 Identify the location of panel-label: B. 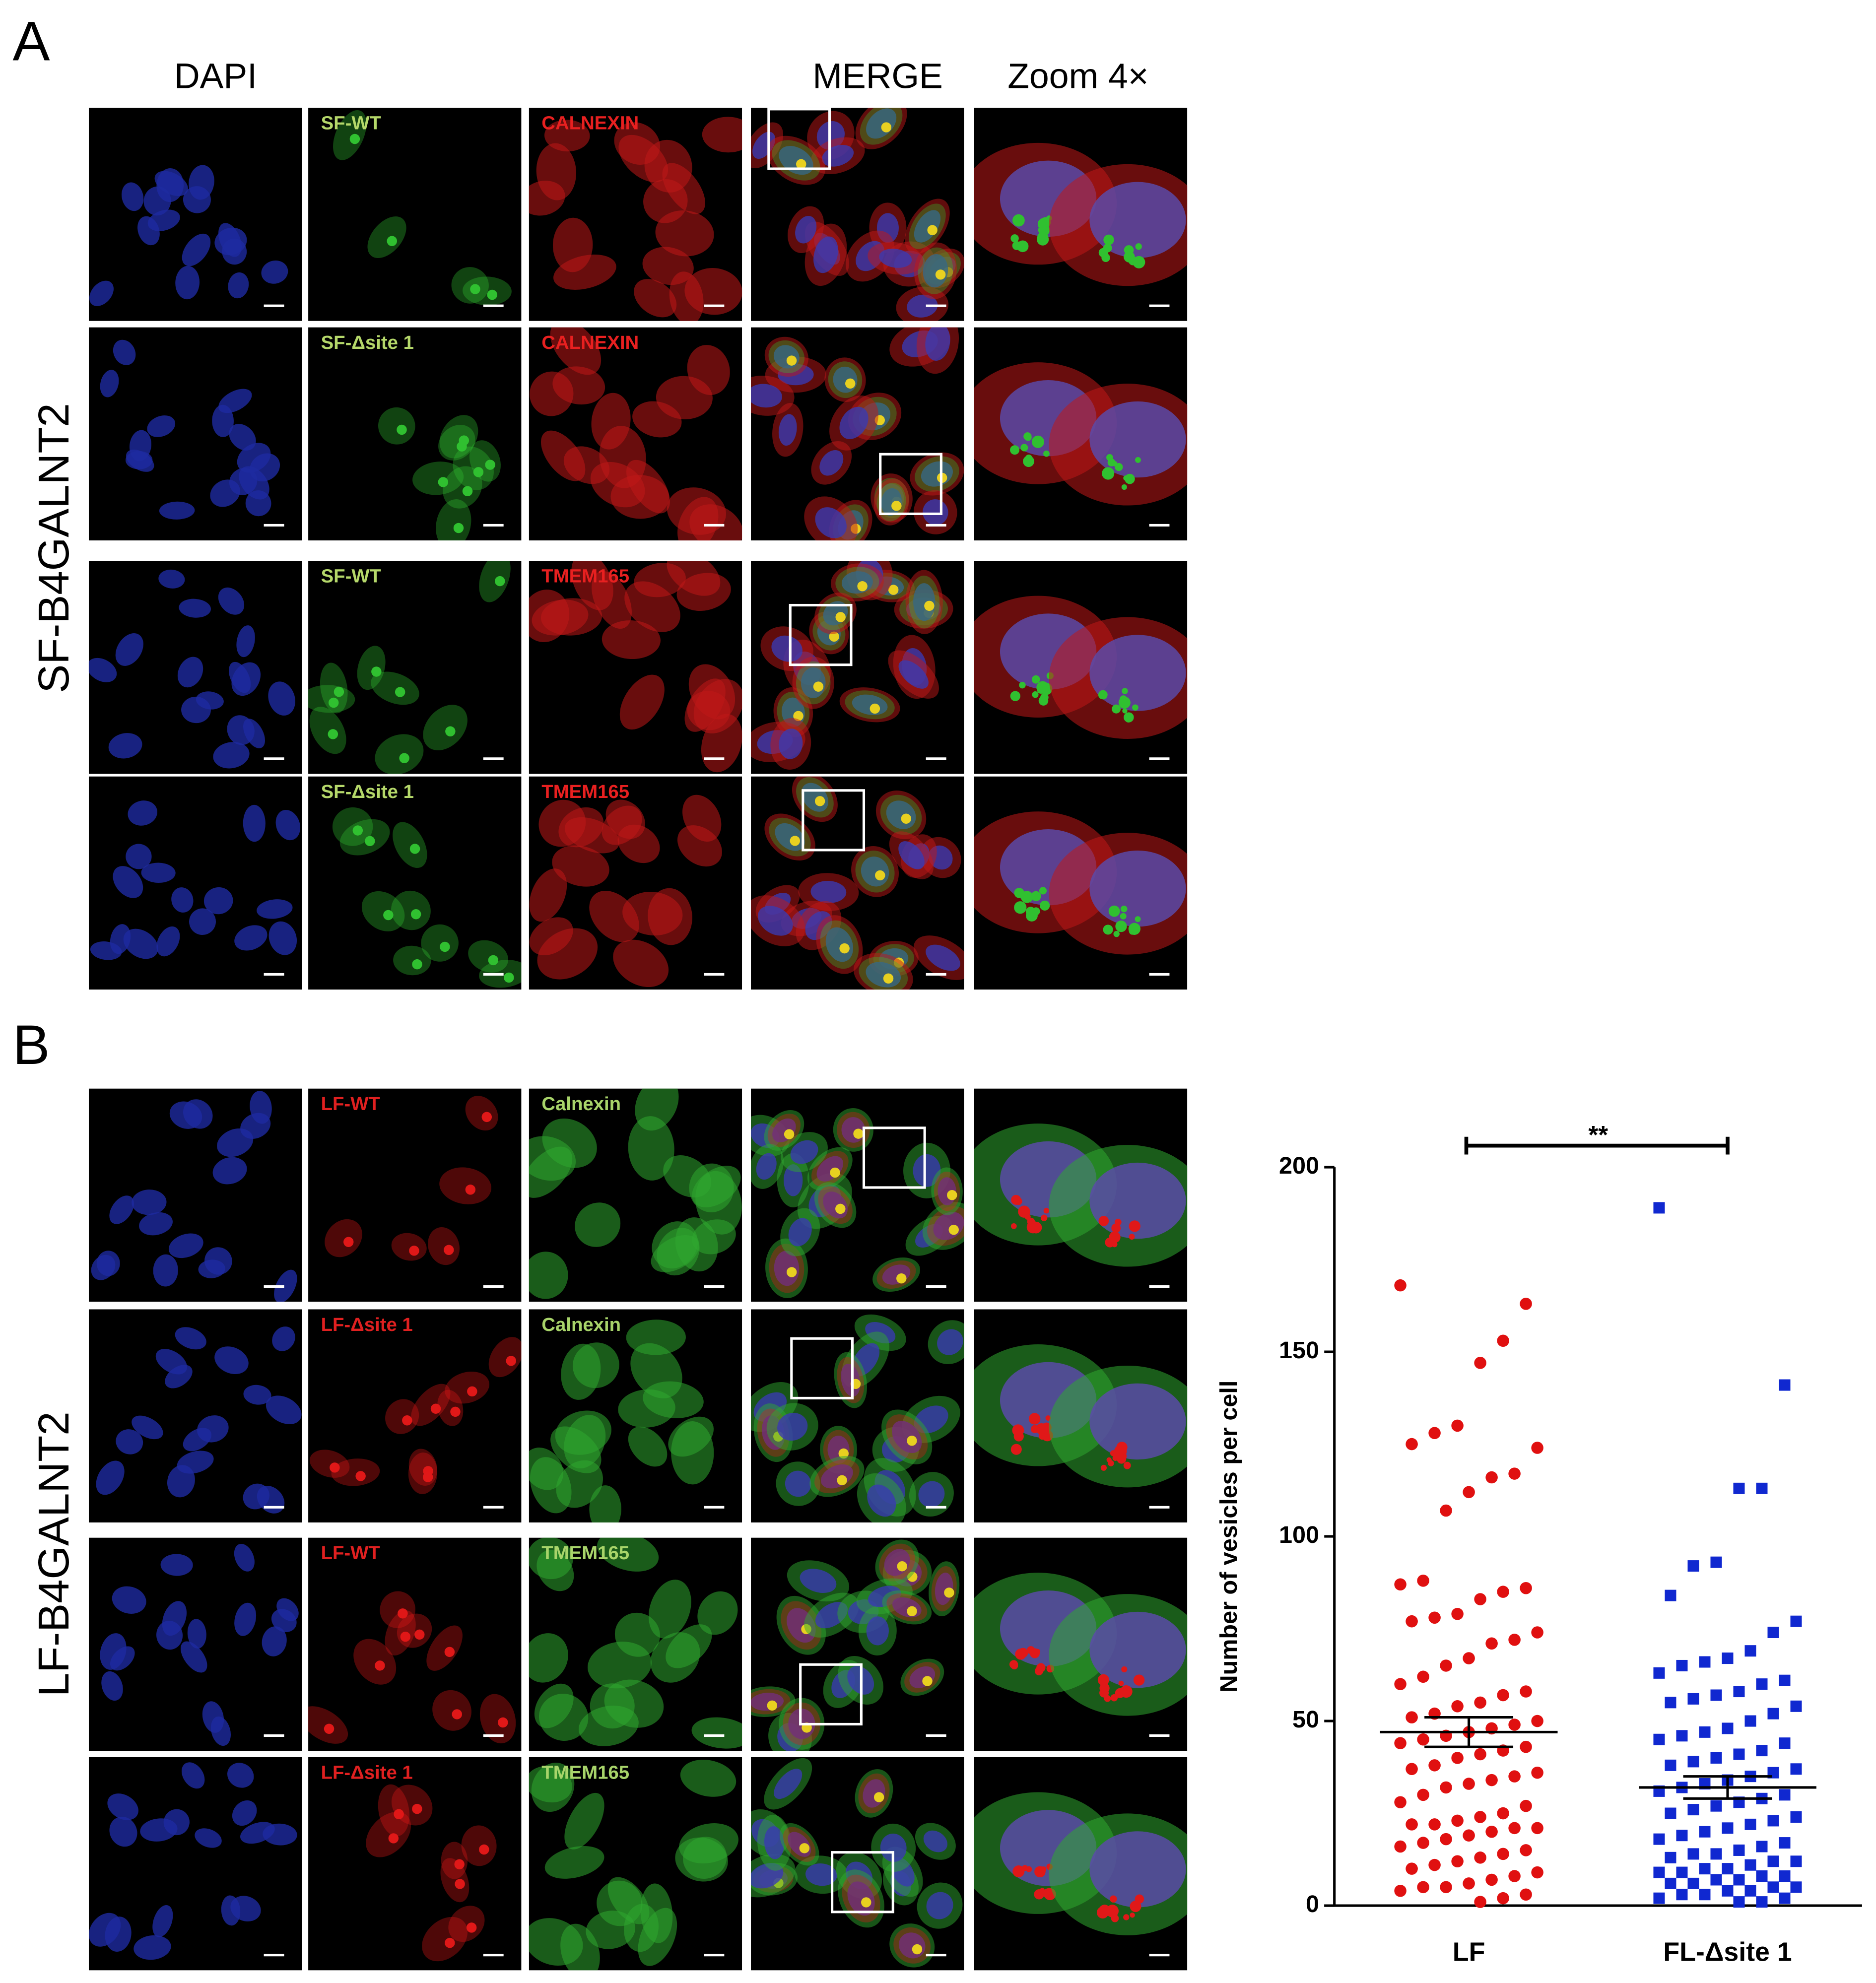
(31, 1044).